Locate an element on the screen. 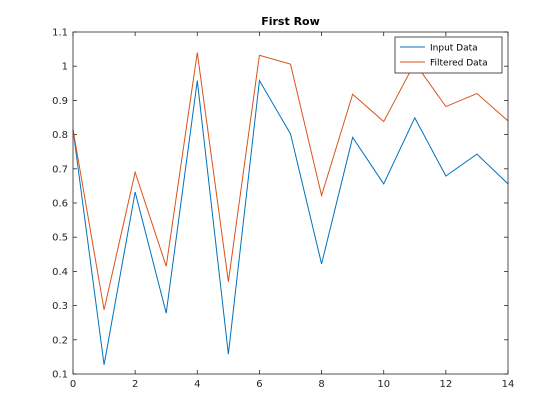  x-tick-label: 2 is located at coordinates (135, 384).